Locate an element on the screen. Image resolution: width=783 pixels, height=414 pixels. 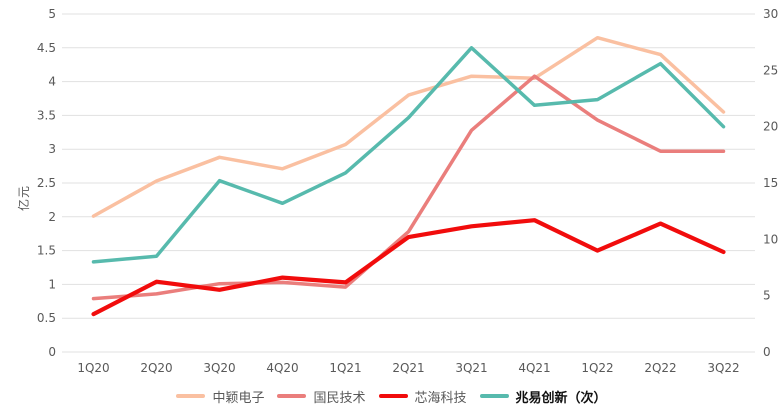
left-axis-tick: 5 is located at coordinates (52, 14).